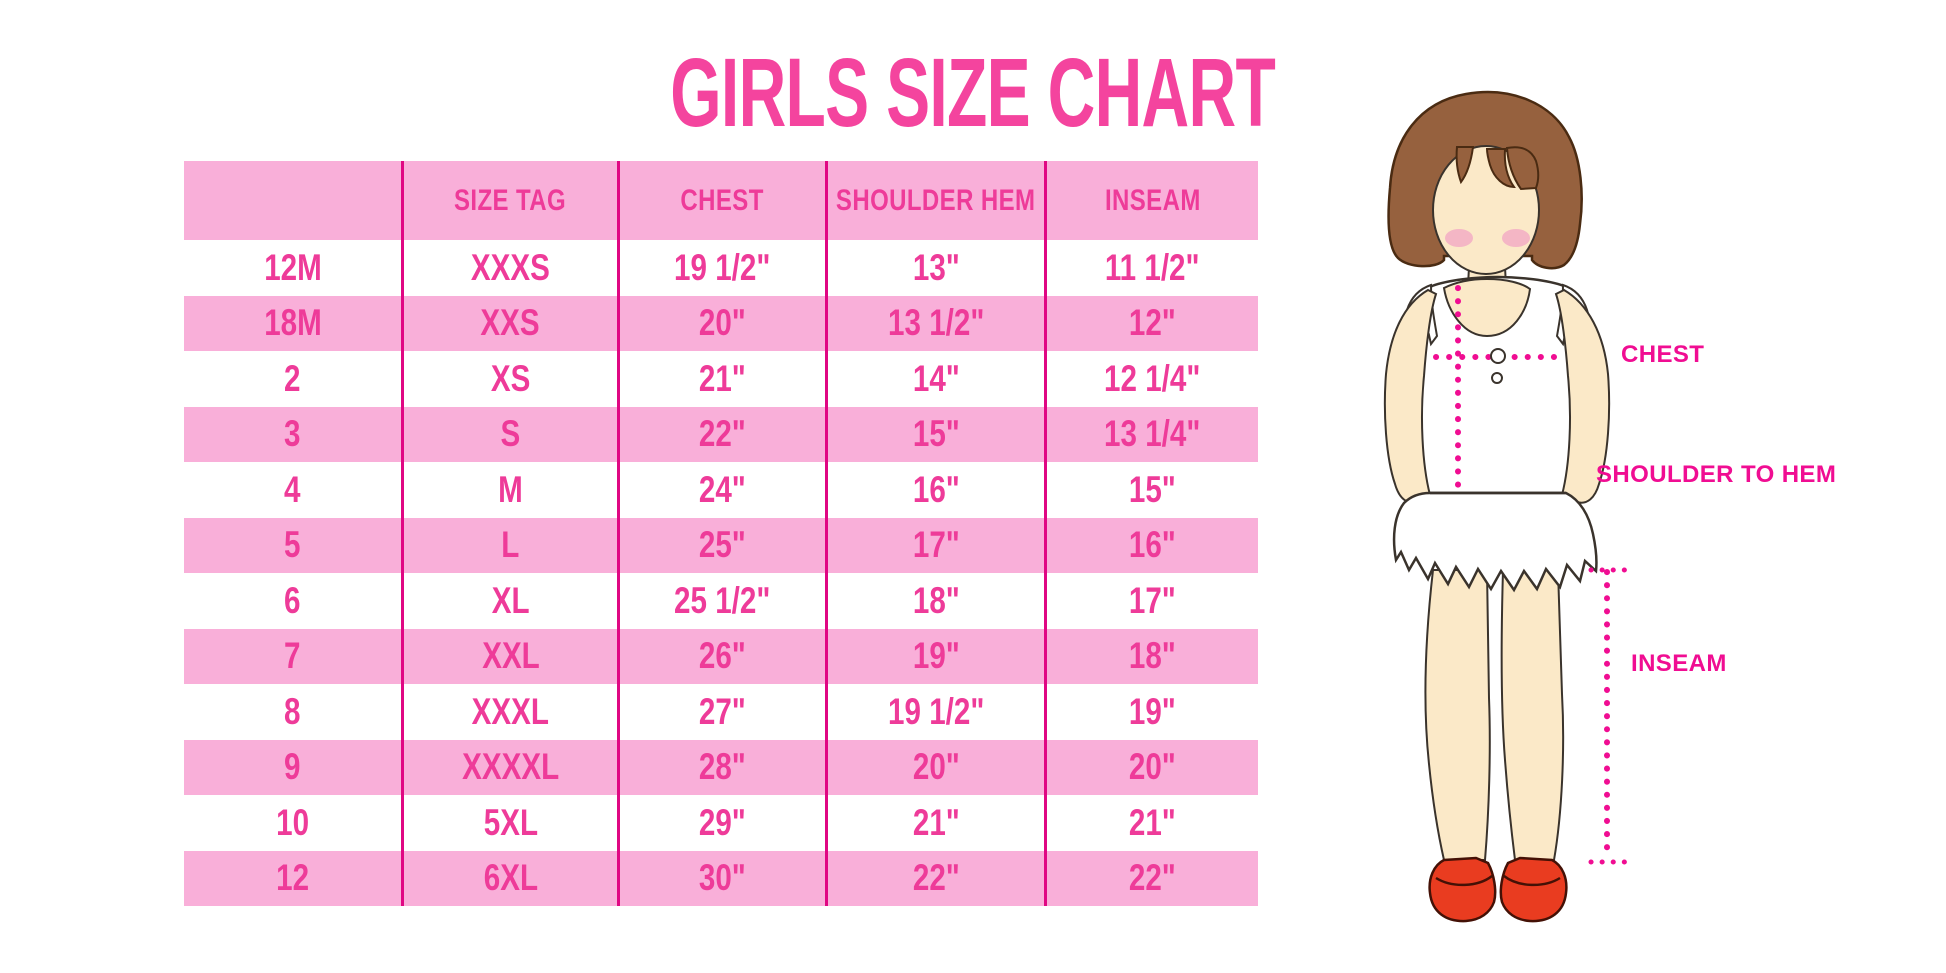 This screenshot has width=1946, height=973. I want to click on girl-illustration-svg, so click(1505, 506).